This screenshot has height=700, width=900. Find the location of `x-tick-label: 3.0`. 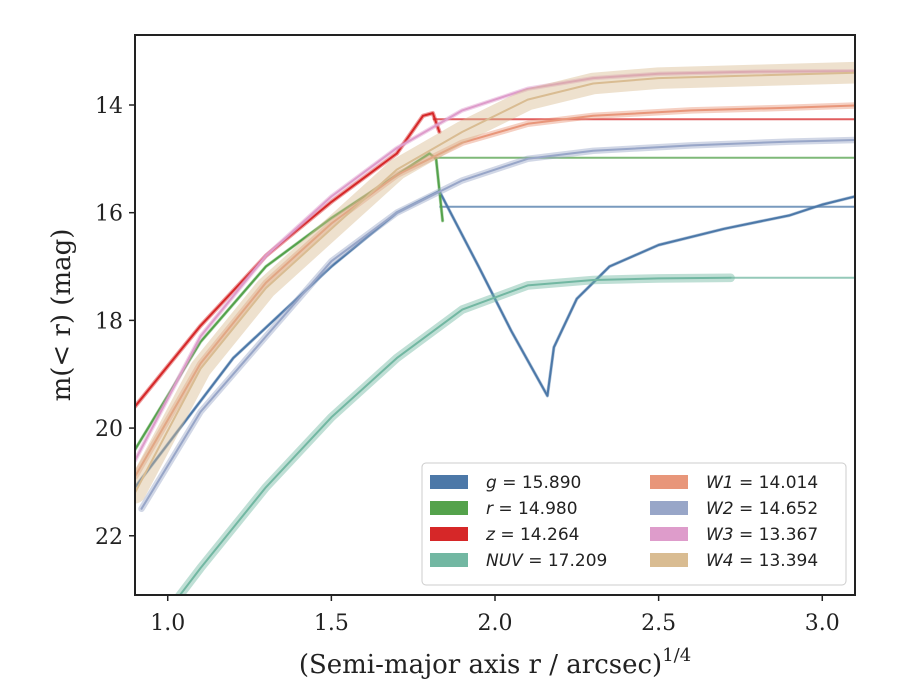

x-tick-label: 3.0 is located at coordinates (822, 623).